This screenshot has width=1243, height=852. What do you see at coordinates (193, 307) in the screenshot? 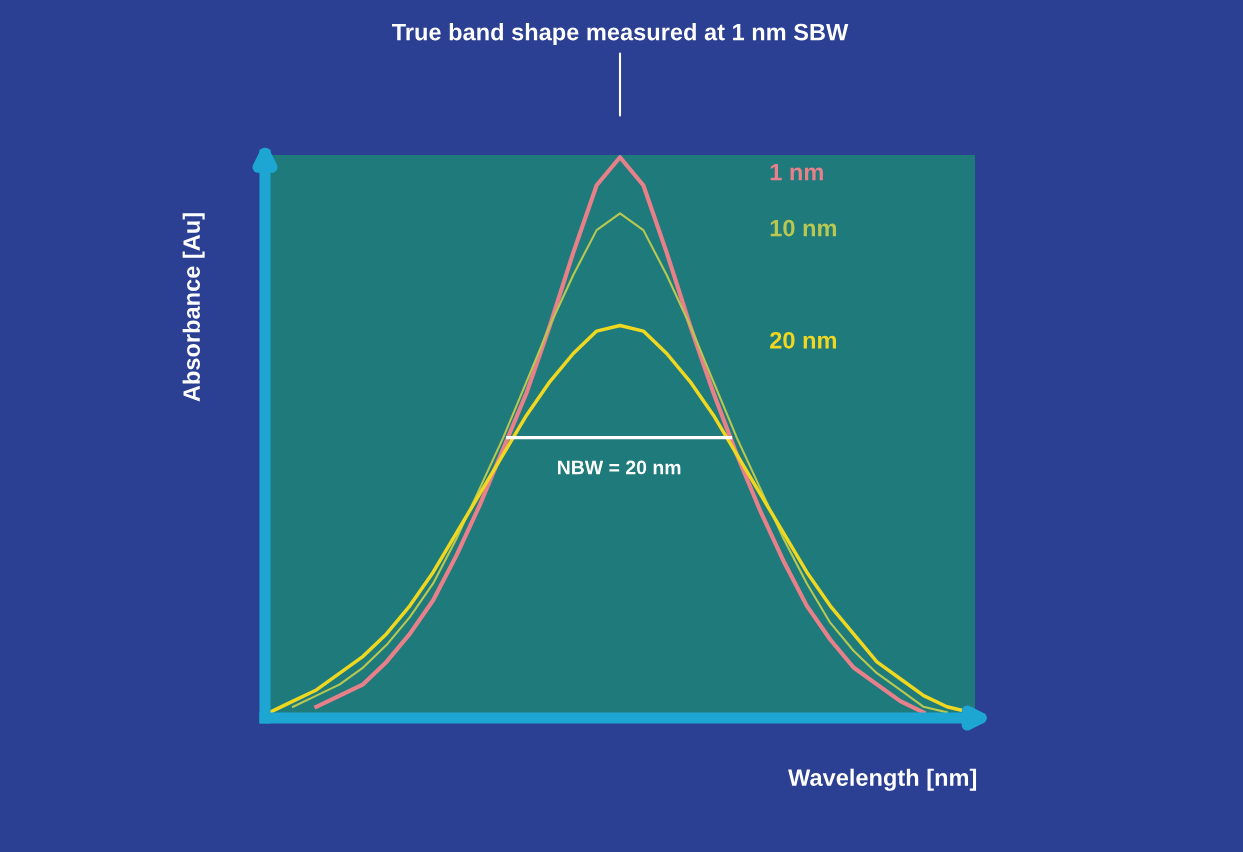
I see `y-axis-title: Absorbance [Au]` at bounding box center [193, 307].